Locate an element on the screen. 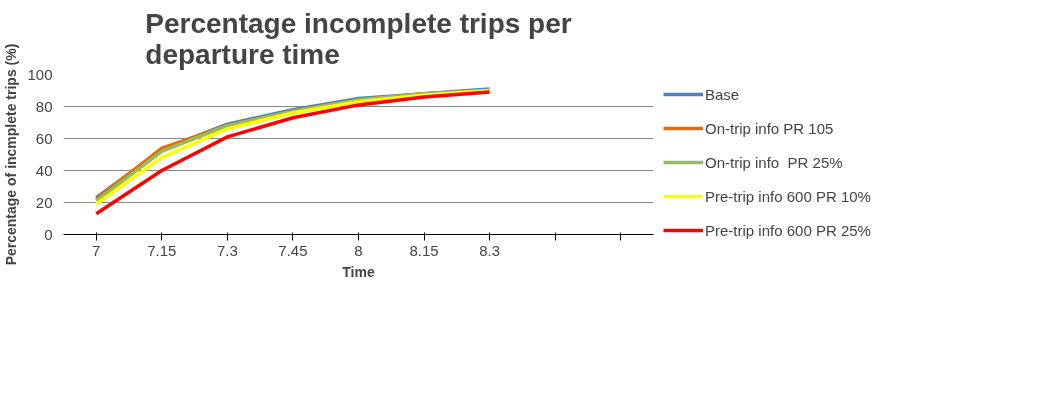 This screenshot has width=1053, height=402. x-tick-label: 8.3 is located at coordinates (490, 250).